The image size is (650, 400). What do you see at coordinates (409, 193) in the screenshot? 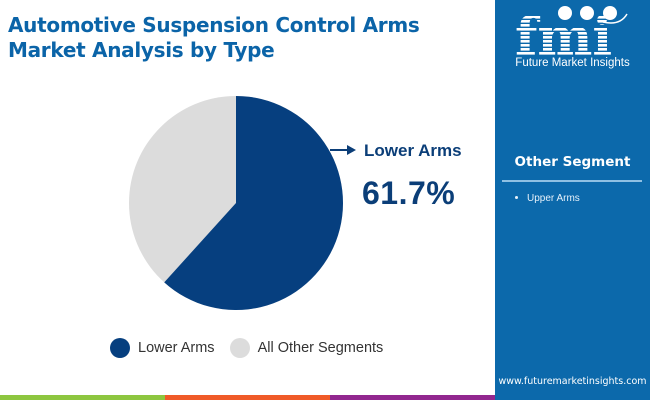
I see `callout-value: 61.7%` at bounding box center [409, 193].